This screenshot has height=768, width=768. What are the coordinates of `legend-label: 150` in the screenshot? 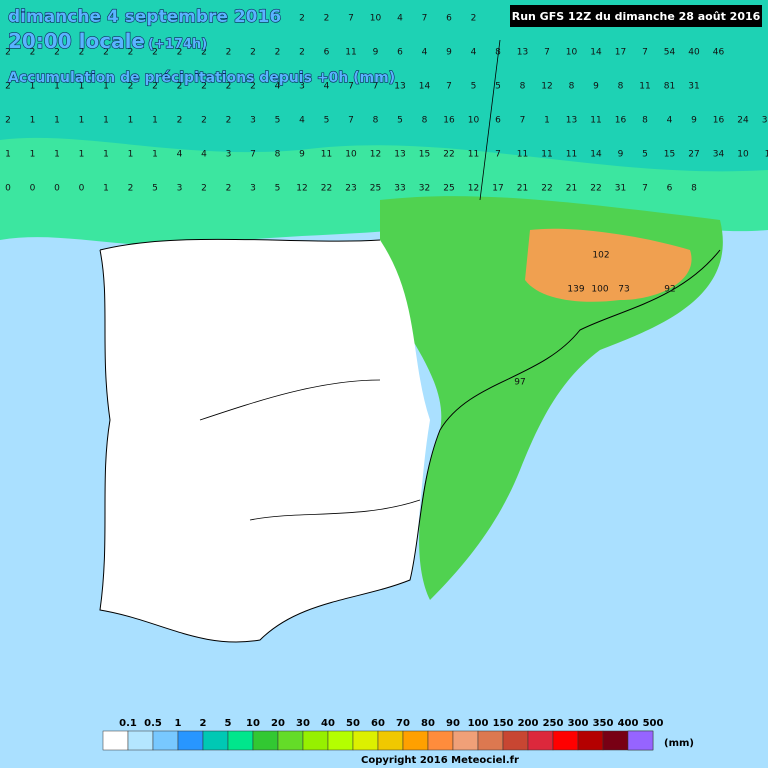 It's located at (503, 723).